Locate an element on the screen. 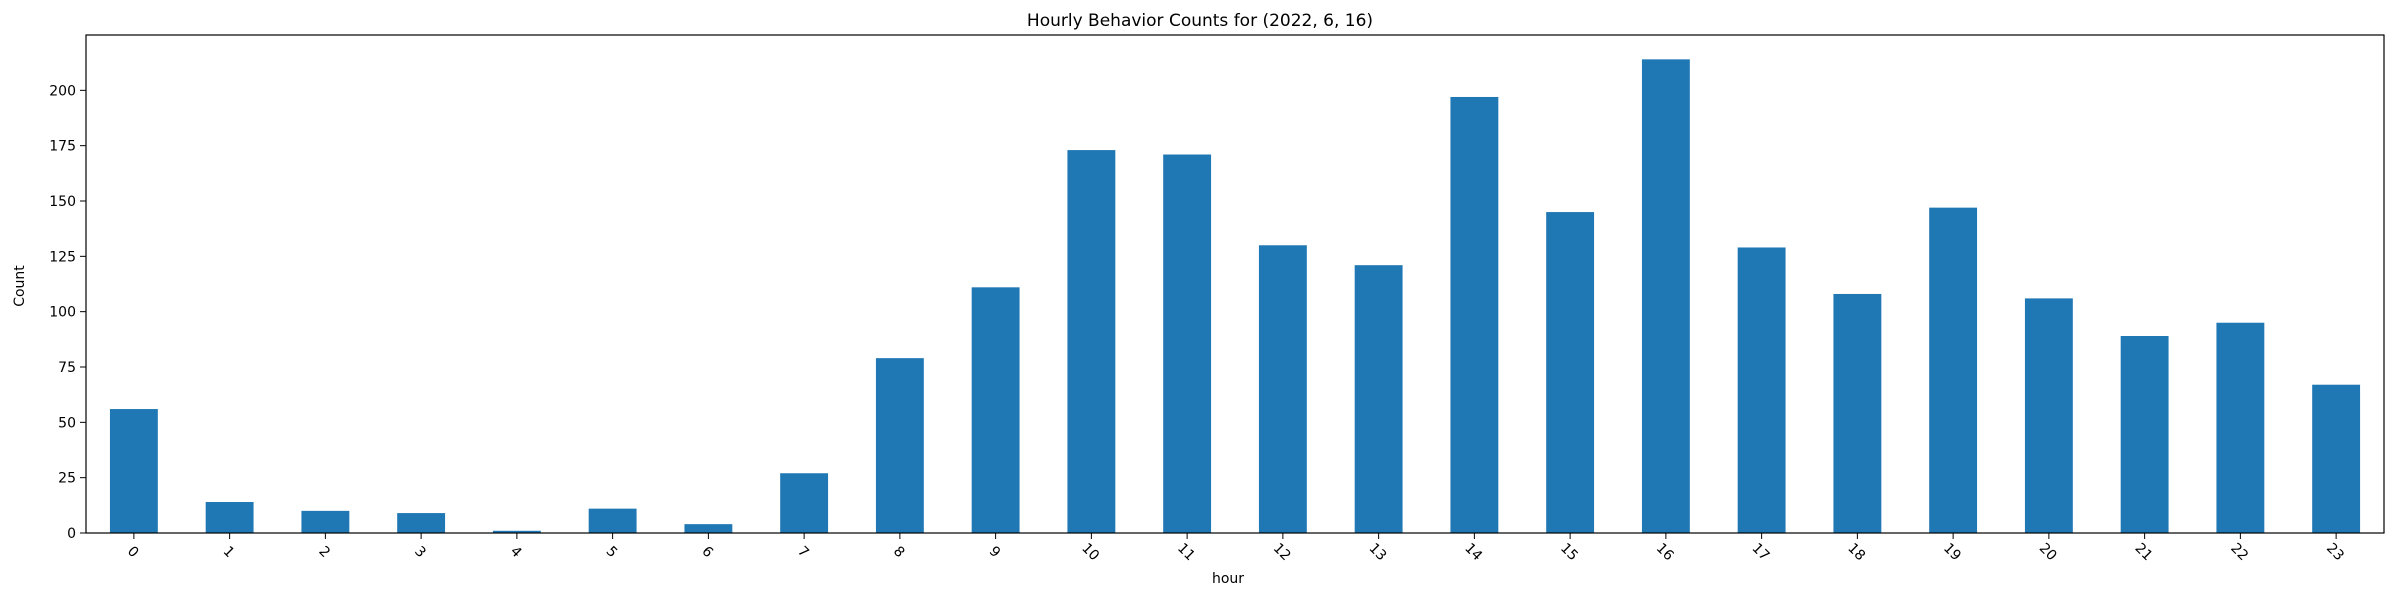 The width and height of the screenshot is (2400, 600). y-axis: 0 25 50 75 100 125 150 175 200 is located at coordinates (67, 312).